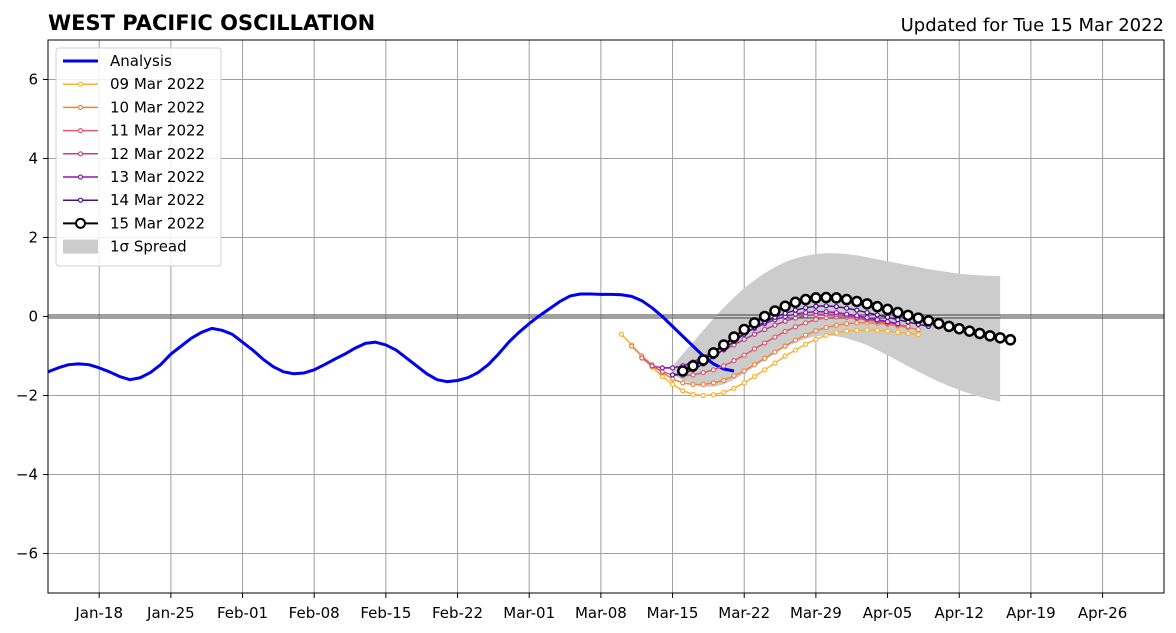 The height and width of the screenshot is (633, 1176). What do you see at coordinates (1032, 25) in the screenshot?
I see `chart-updated-text: Updated for Tue 15 Mar 2022` at bounding box center [1032, 25].